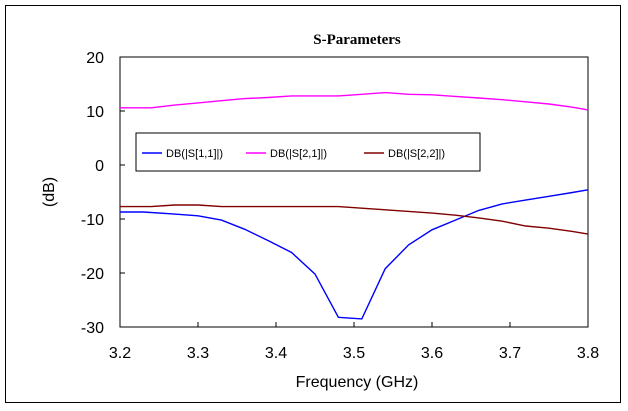 This screenshot has width=628, height=411. I want to click on chart-title: S-Parameters, so click(357, 40).